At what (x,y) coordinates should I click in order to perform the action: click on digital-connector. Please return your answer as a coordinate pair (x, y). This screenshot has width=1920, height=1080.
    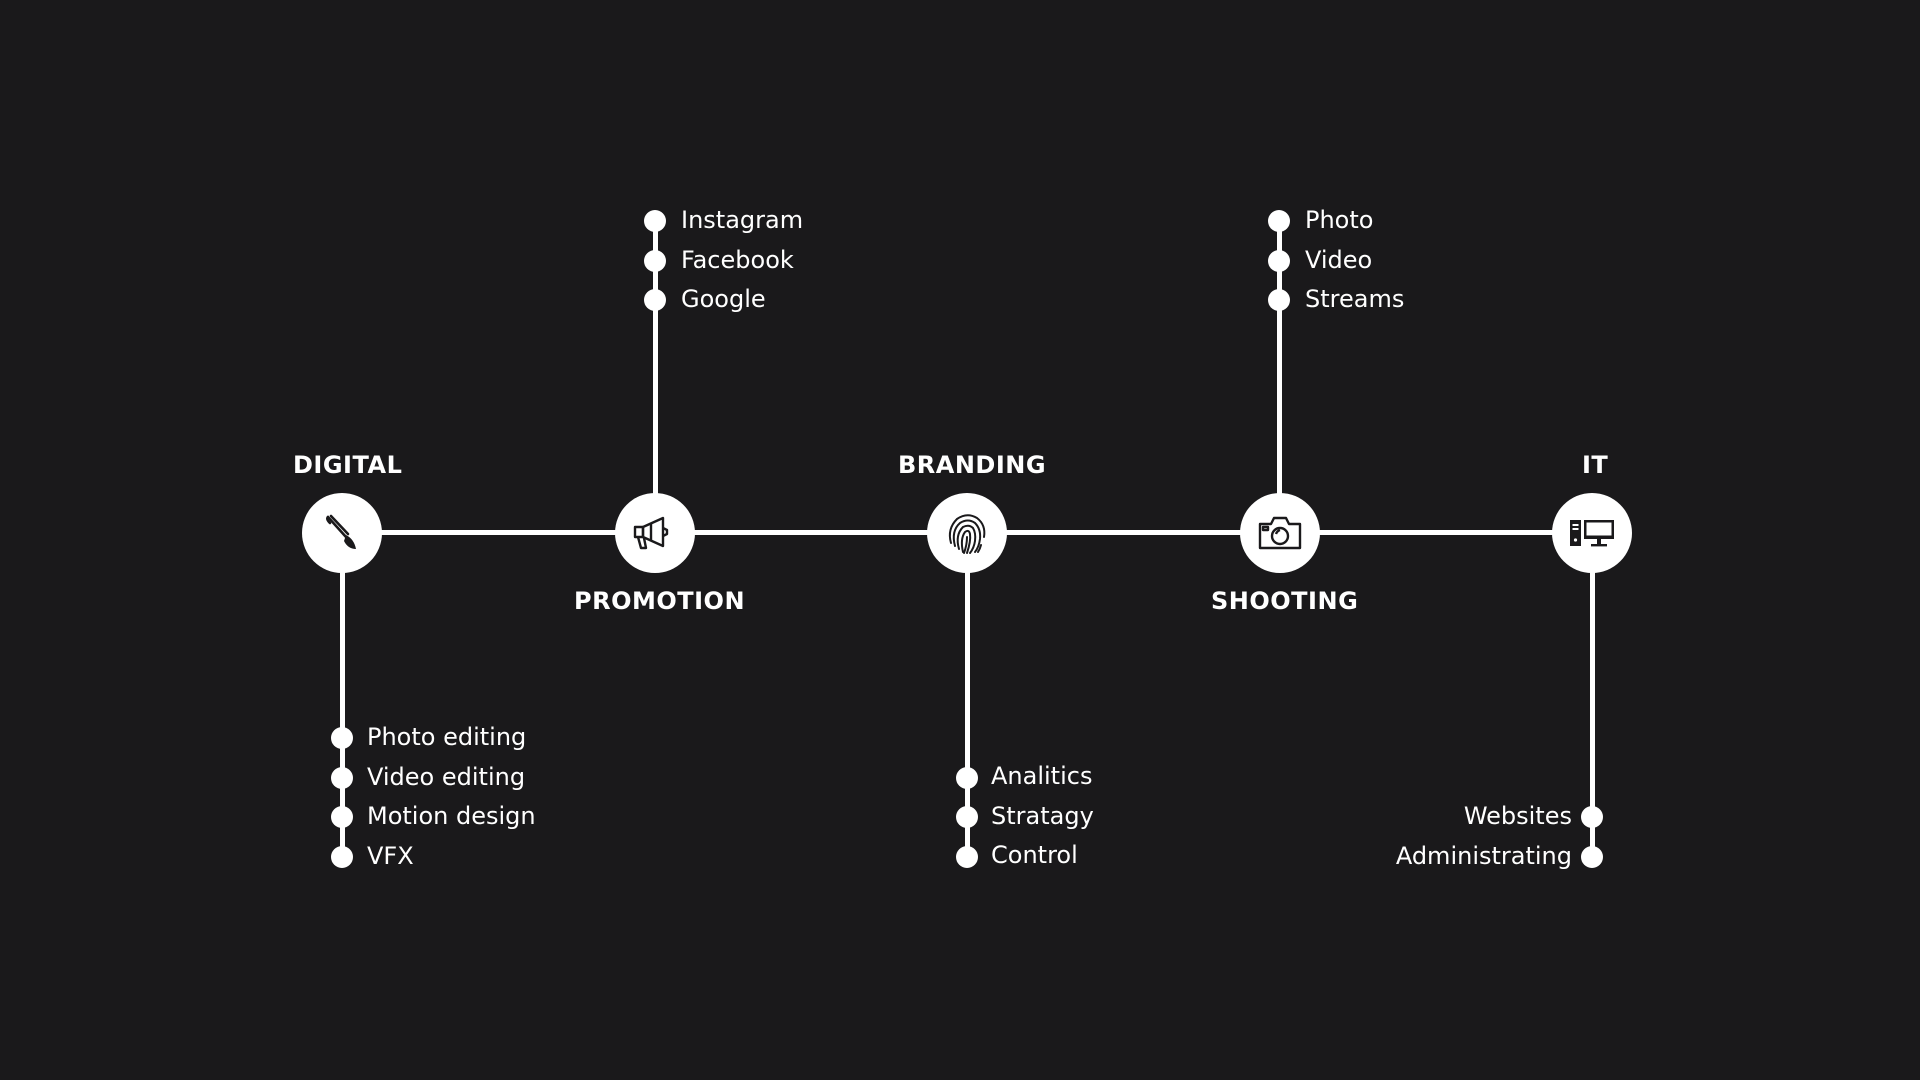
    Looking at the image, I should click on (342, 694).